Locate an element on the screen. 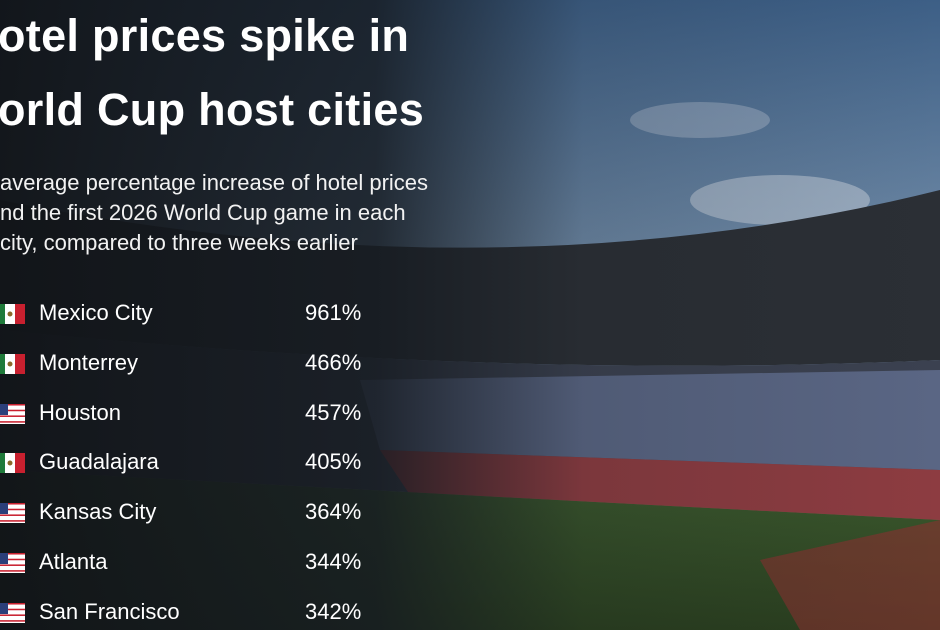 Image resolution: width=940 pixels, height=630 pixels. title-line: orld Cup host cities is located at coordinates (212, 109).